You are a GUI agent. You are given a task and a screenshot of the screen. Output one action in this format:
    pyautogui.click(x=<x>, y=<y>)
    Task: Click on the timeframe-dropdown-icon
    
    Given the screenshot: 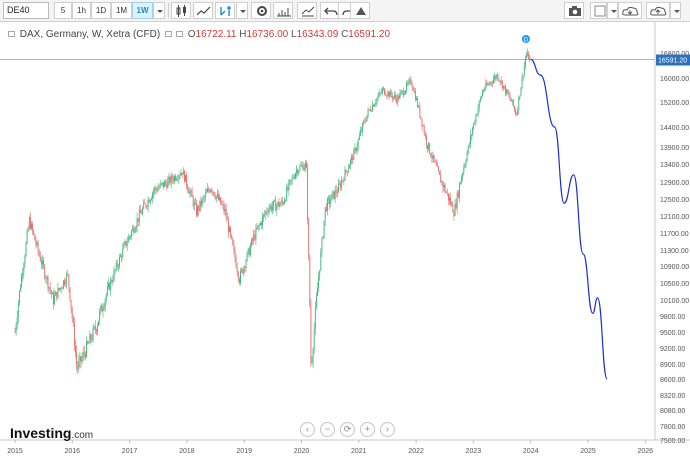 What is the action you would take?
    pyautogui.click(x=159, y=10)
    